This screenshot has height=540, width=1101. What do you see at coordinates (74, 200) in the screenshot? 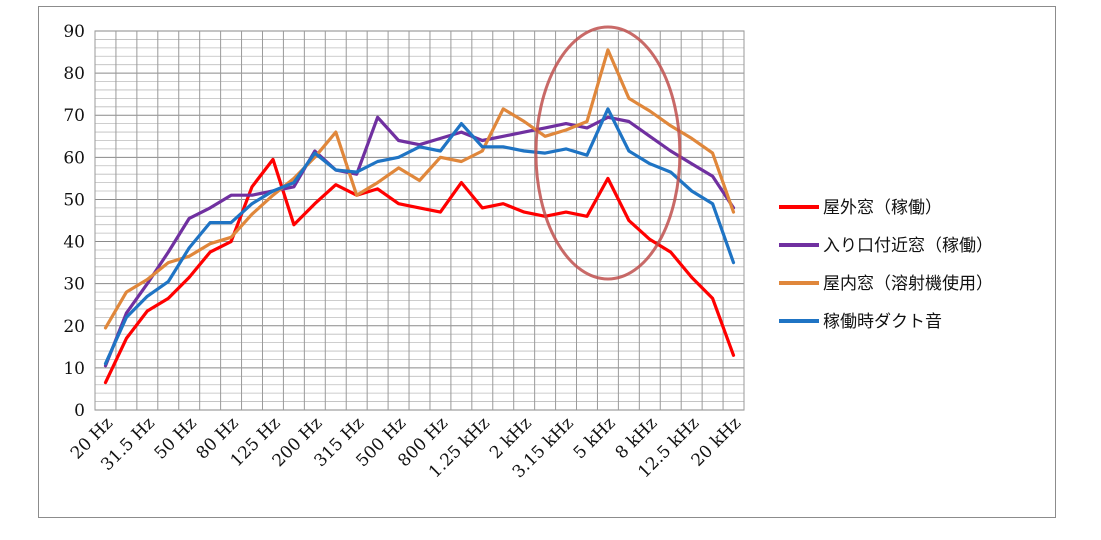
I see `y-tick-label: 50` at bounding box center [74, 200].